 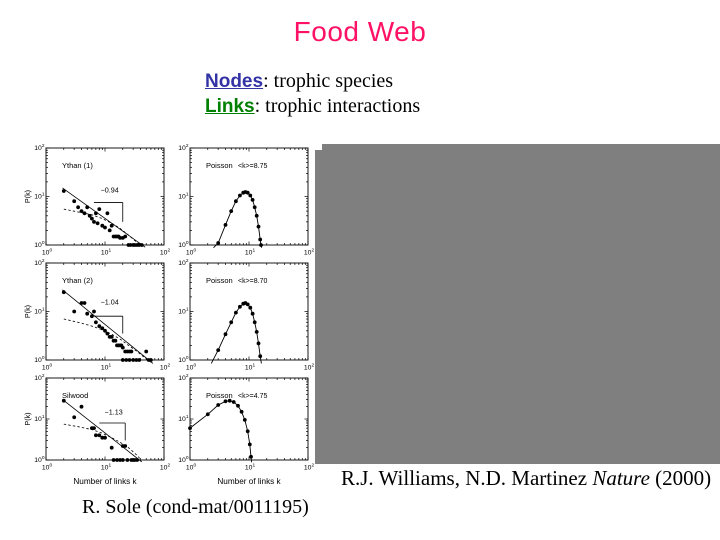 I want to click on svg-text: Ythan (1), so click(x=77, y=165).